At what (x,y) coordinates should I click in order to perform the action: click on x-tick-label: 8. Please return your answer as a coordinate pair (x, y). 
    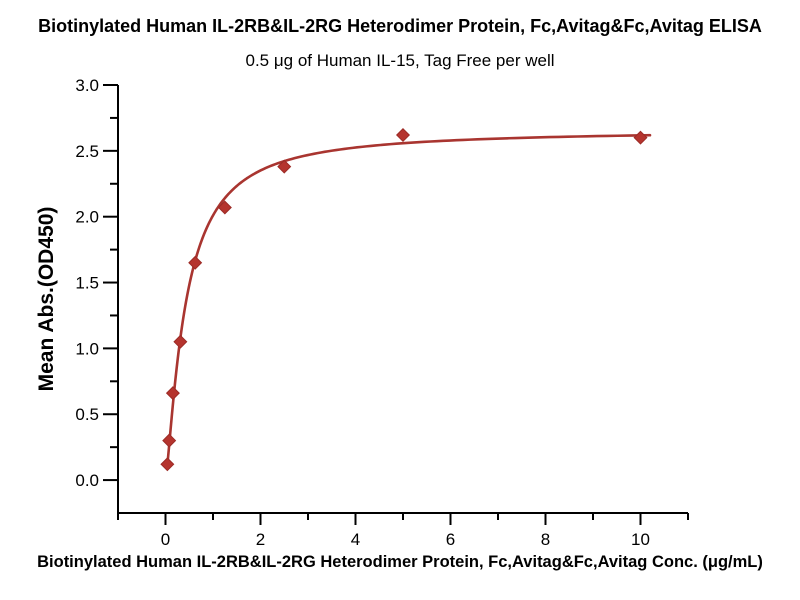
    Looking at the image, I should click on (545, 539).